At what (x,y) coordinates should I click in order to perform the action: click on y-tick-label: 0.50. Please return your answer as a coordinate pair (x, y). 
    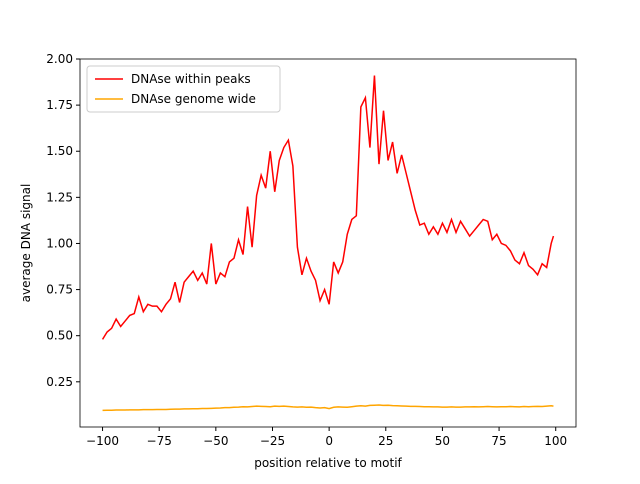
    Looking at the image, I should click on (59, 336).